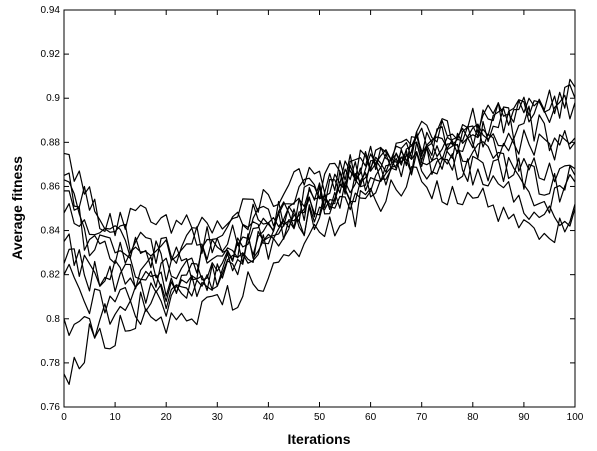 The image size is (597, 451). I want to click on x-tick-label: 90, so click(524, 417).